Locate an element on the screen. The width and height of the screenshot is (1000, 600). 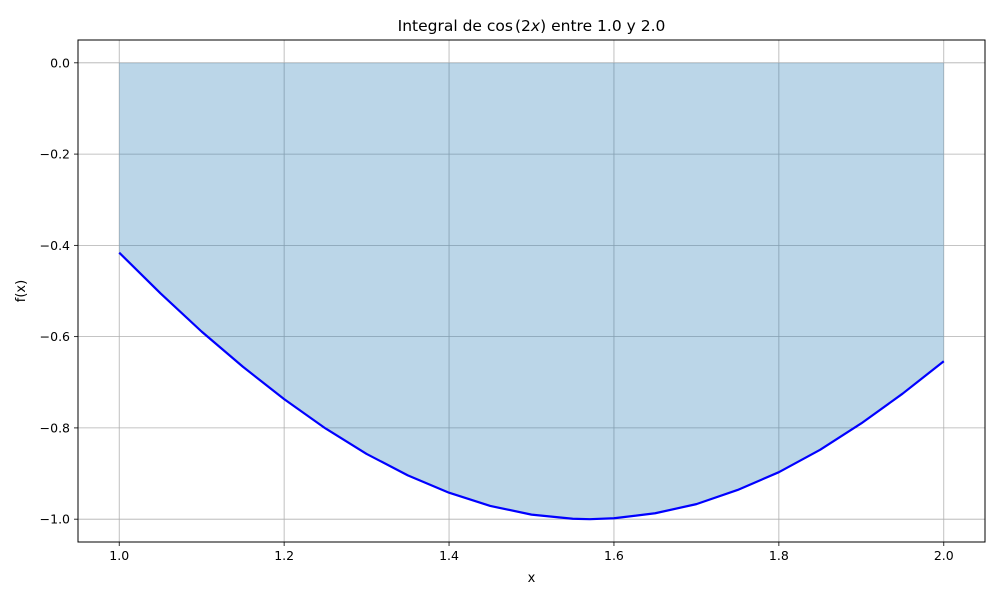
y-tick-label: −1.0 is located at coordinates (55, 519).